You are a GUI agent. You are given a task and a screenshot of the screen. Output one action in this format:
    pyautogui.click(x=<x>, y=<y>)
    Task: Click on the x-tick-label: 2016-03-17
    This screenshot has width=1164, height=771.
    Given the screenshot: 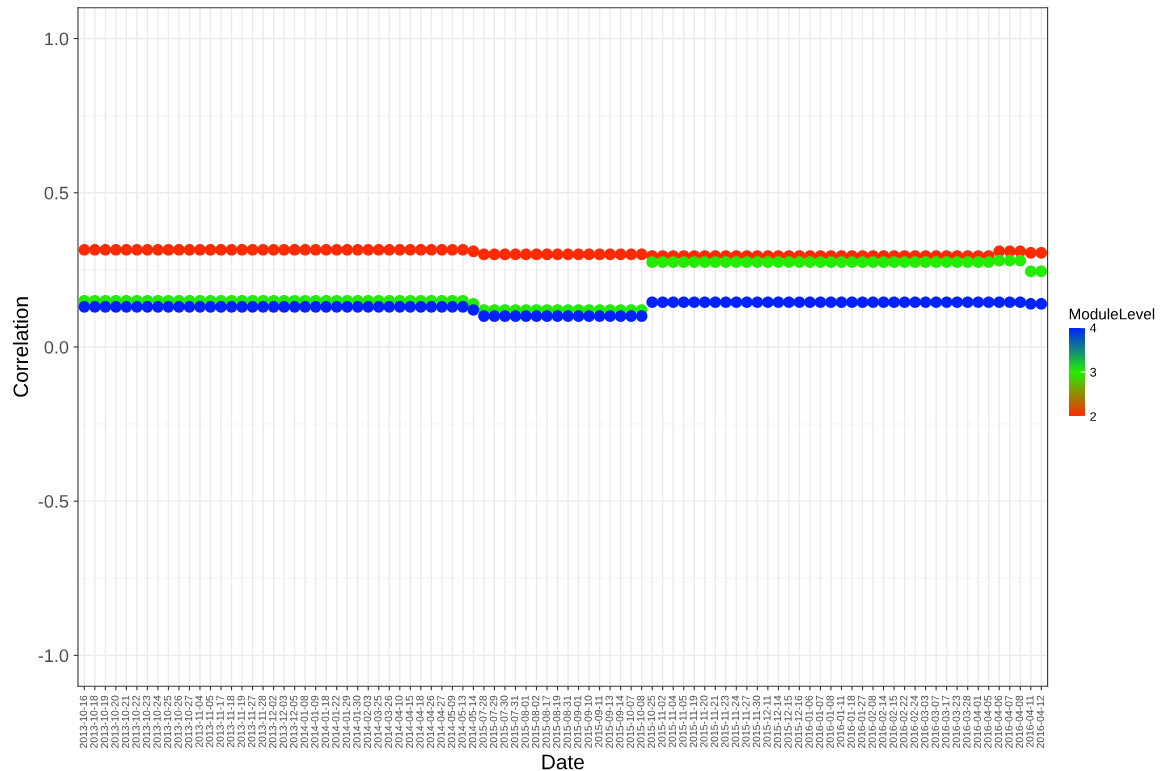 What is the action you would take?
    pyautogui.click(x=946, y=721)
    